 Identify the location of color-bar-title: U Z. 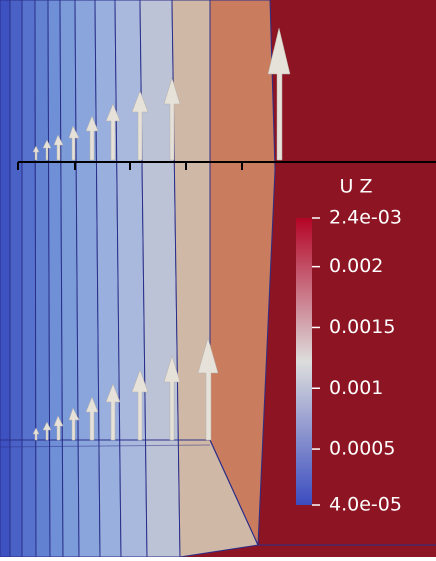
(356, 187).